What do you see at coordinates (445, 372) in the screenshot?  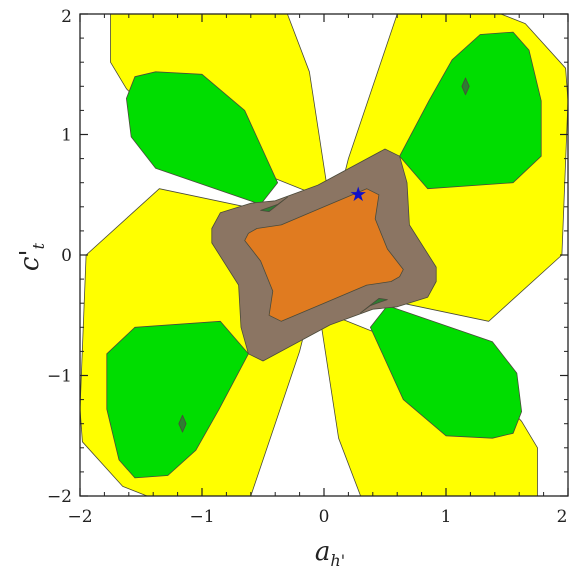 I see `region-green-bottom-right` at bounding box center [445, 372].